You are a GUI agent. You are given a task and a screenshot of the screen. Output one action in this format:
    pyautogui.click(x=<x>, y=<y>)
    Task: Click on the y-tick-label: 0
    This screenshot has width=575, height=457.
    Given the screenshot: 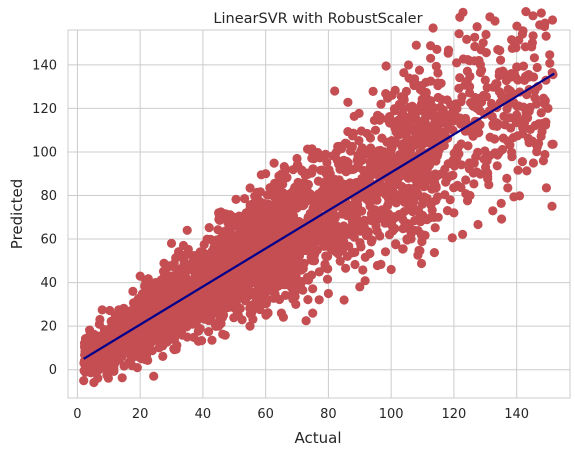 What is the action you would take?
    pyautogui.click(x=53, y=370)
    